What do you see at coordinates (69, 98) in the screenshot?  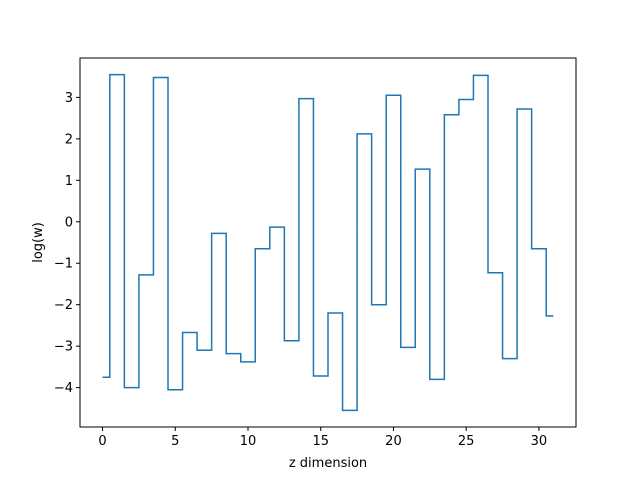 I see `y-tick-label: 3` at bounding box center [69, 98].